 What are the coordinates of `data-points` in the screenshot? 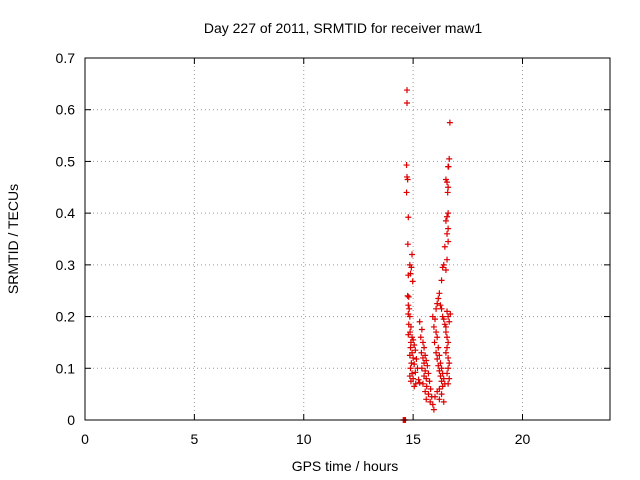 It's located at (427, 255).